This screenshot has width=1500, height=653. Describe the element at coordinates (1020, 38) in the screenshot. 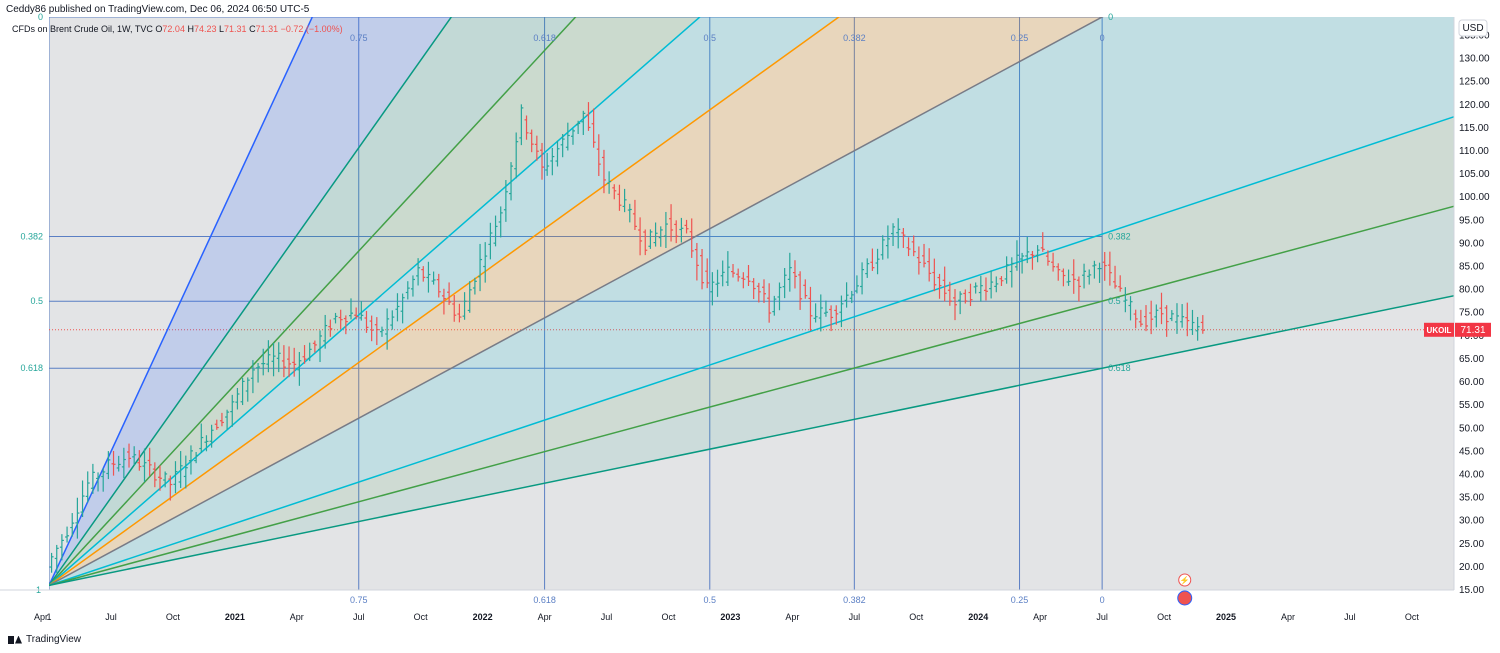

I see `fib-vertical-label-top: 0.25` at that location.